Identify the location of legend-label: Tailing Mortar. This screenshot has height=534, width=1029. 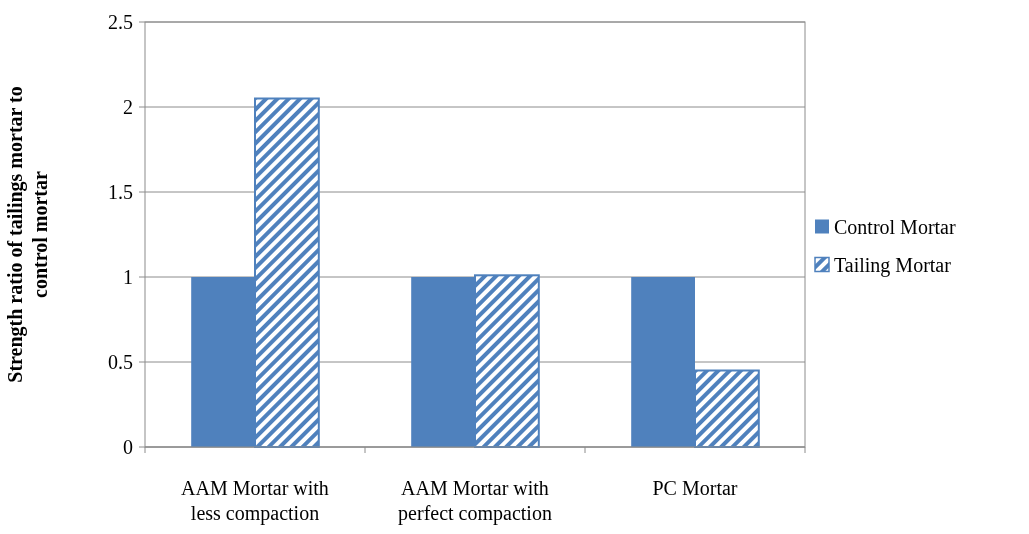
(893, 265).